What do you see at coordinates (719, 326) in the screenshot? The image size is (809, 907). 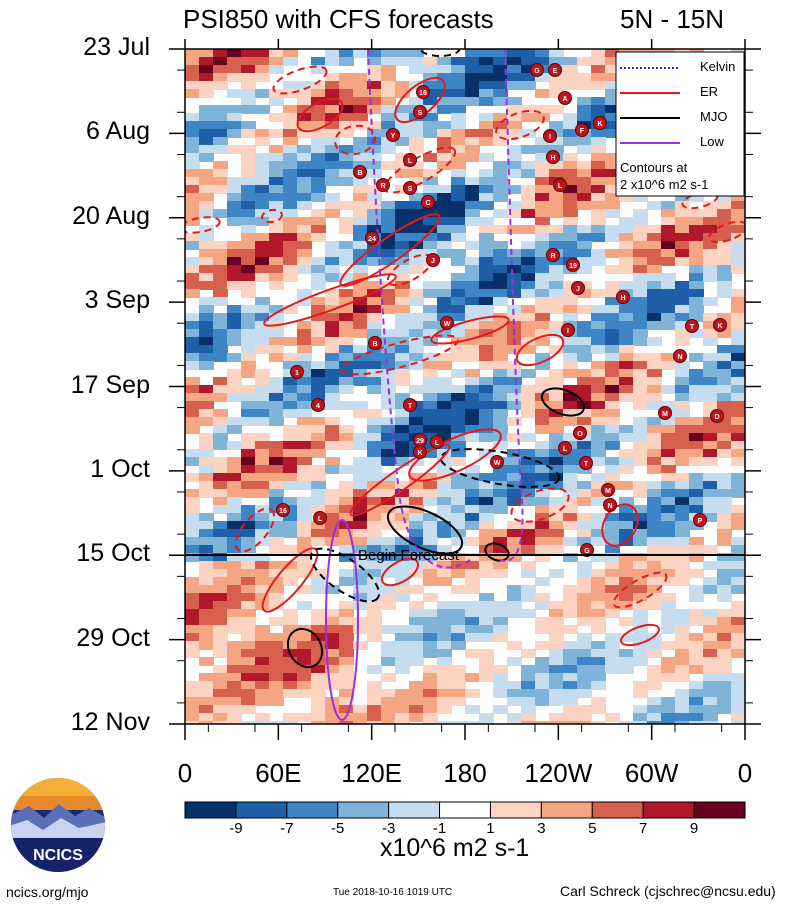 I see `storm-label: K` at bounding box center [719, 326].